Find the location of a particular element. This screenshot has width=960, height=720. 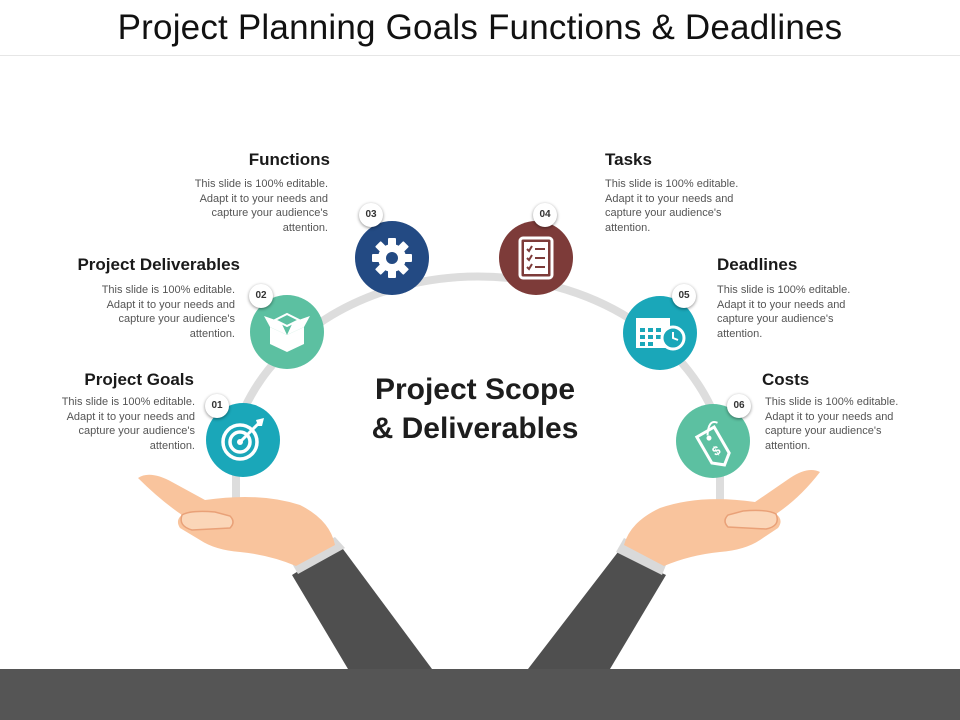

item-title-costs: Costs is located at coordinates (786, 379).